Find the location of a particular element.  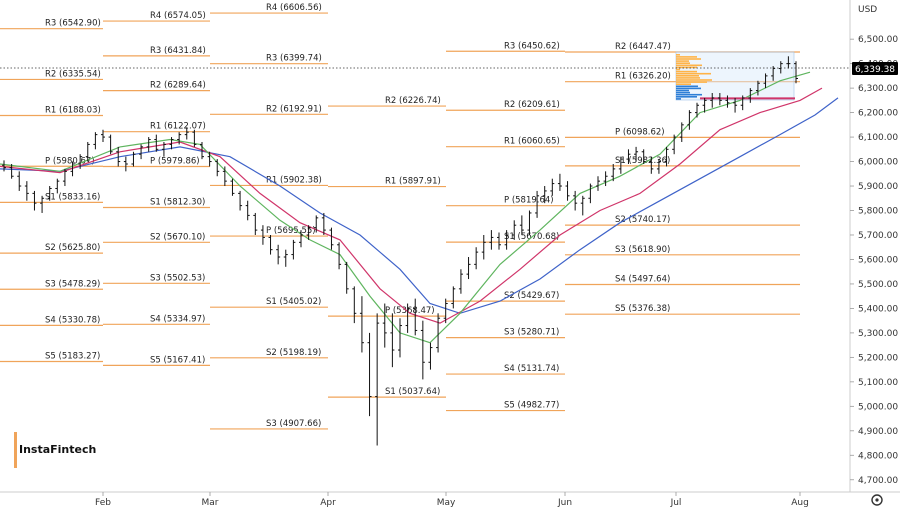

settings-icon-dot is located at coordinates (877, 500).